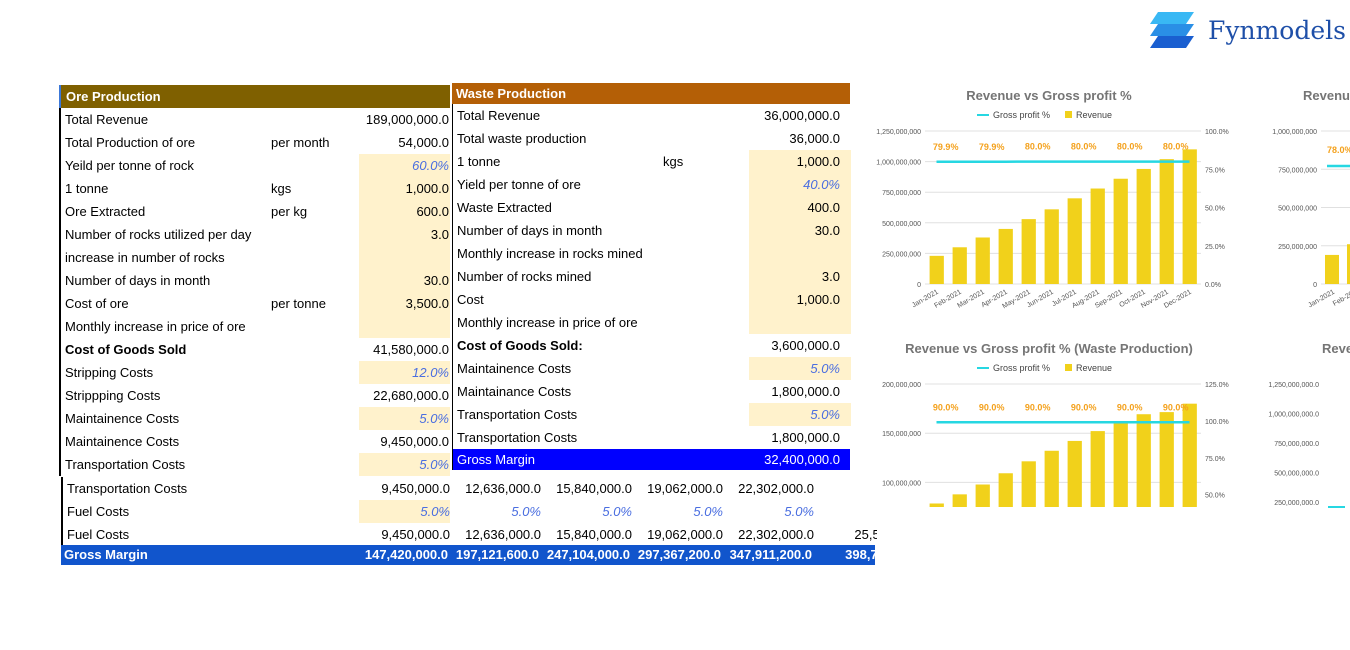  I want to click on row-value-cell: 60.0%, so click(404, 165).